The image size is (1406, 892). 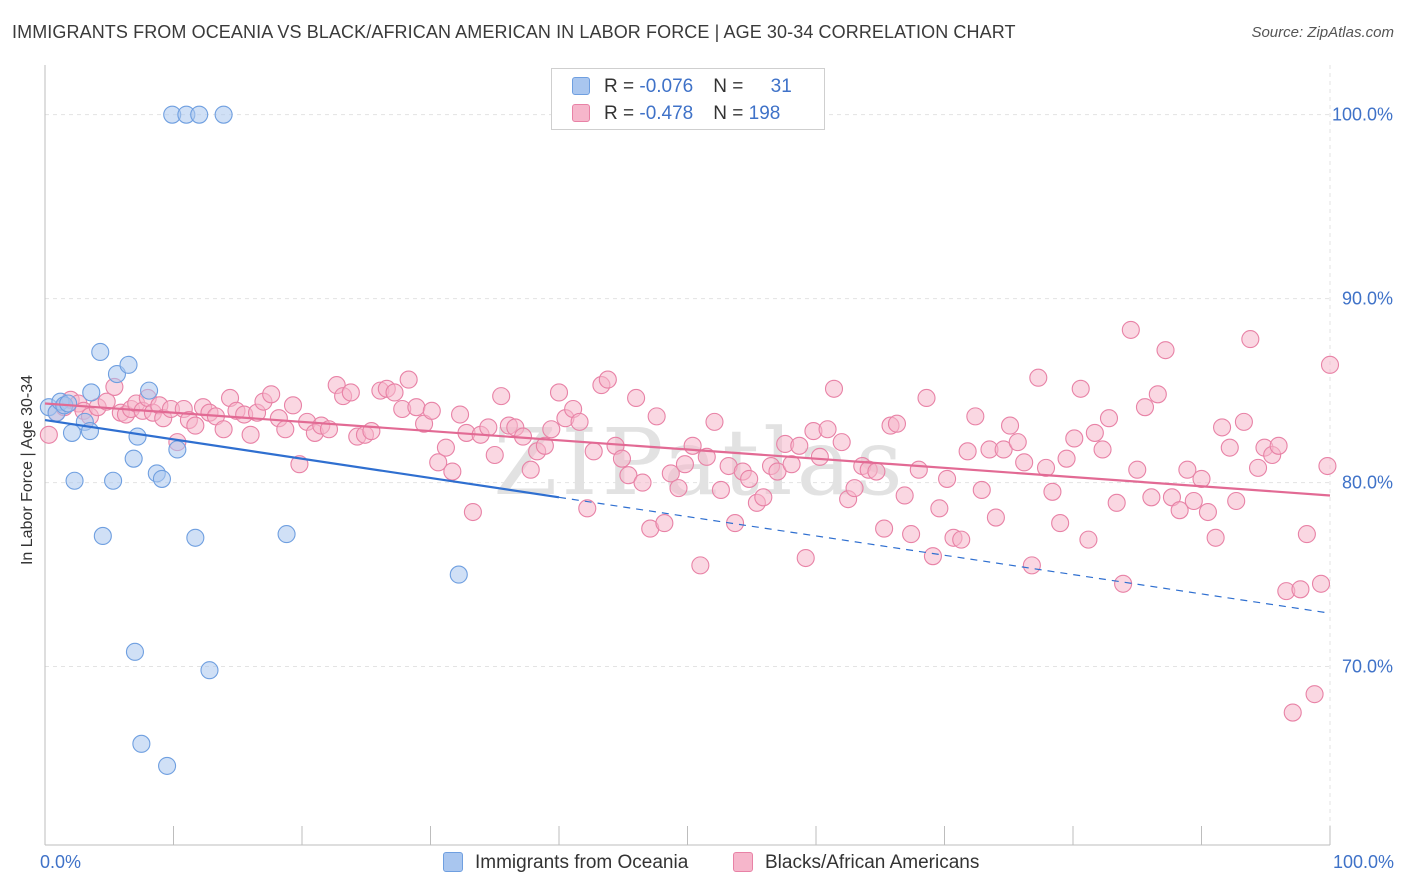 I want to click on n-label: N =, so click(x=731, y=86).